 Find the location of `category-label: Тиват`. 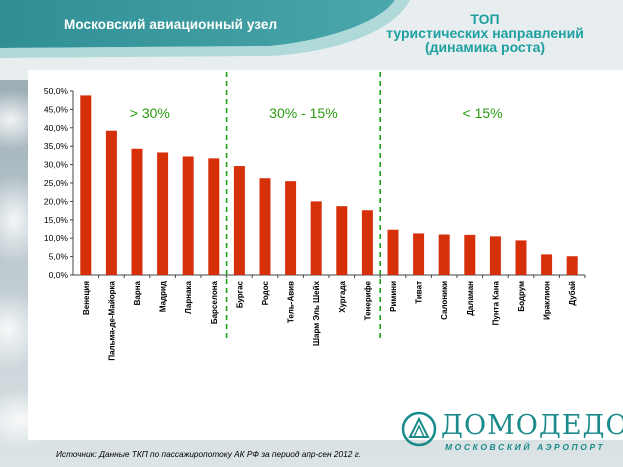

category-label: Тиват is located at coordinates (419, 292).